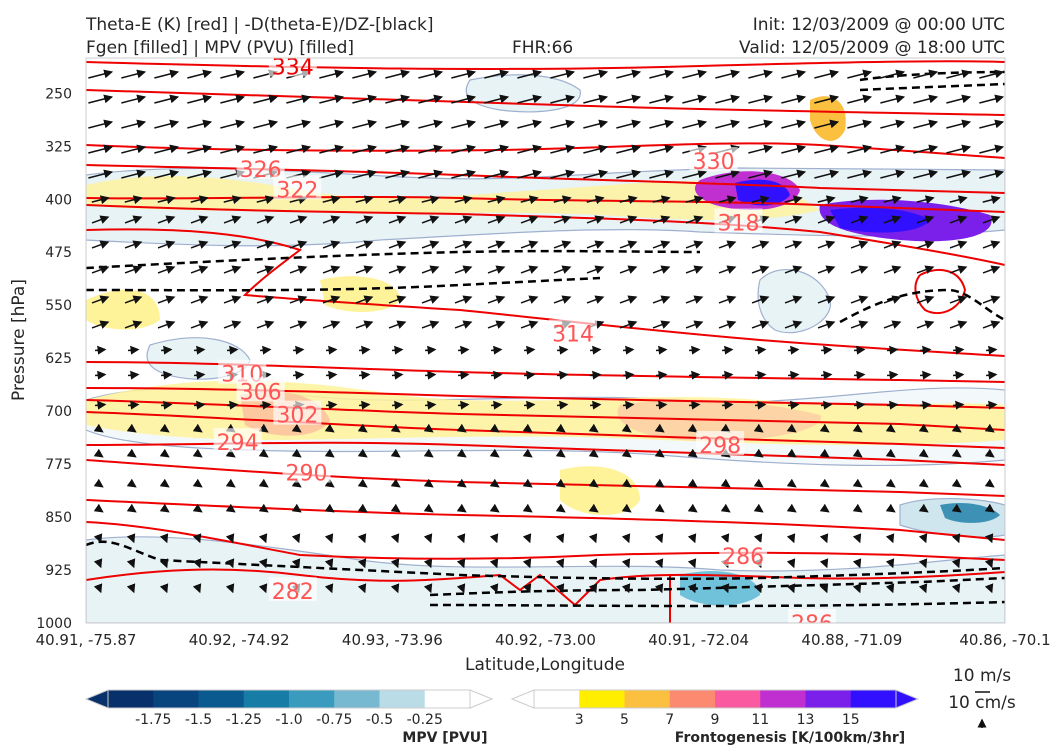 This screenshot has height=750, width=1050. I want to click on colorbar-tick-label: -1.0, so click(288, 720).